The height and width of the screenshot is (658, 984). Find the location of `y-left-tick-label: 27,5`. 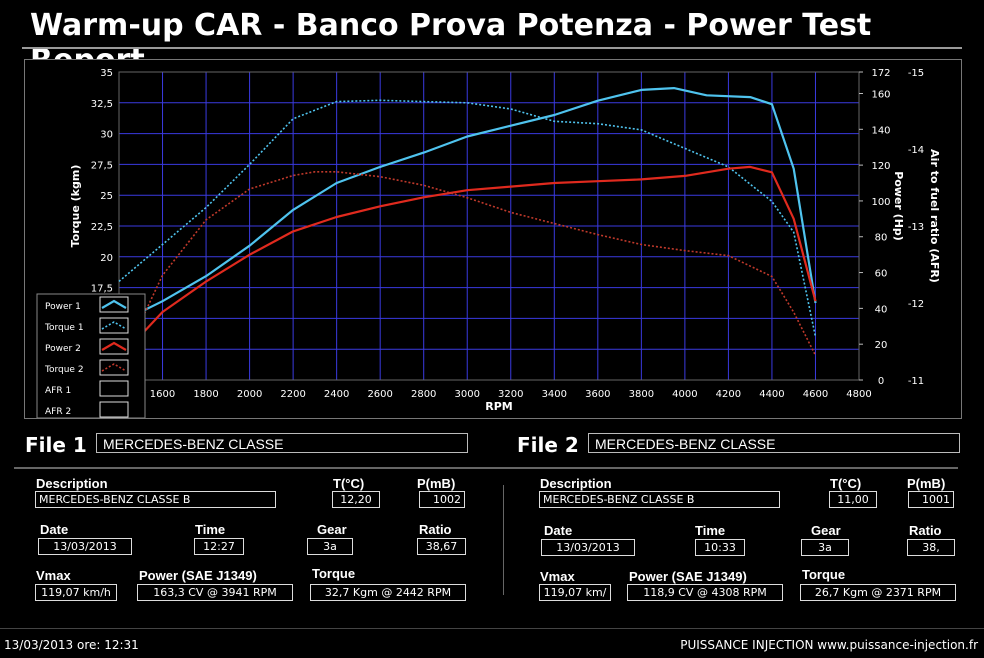

y-left-tick-label: 27,5 is located at coordinates (102, 165).